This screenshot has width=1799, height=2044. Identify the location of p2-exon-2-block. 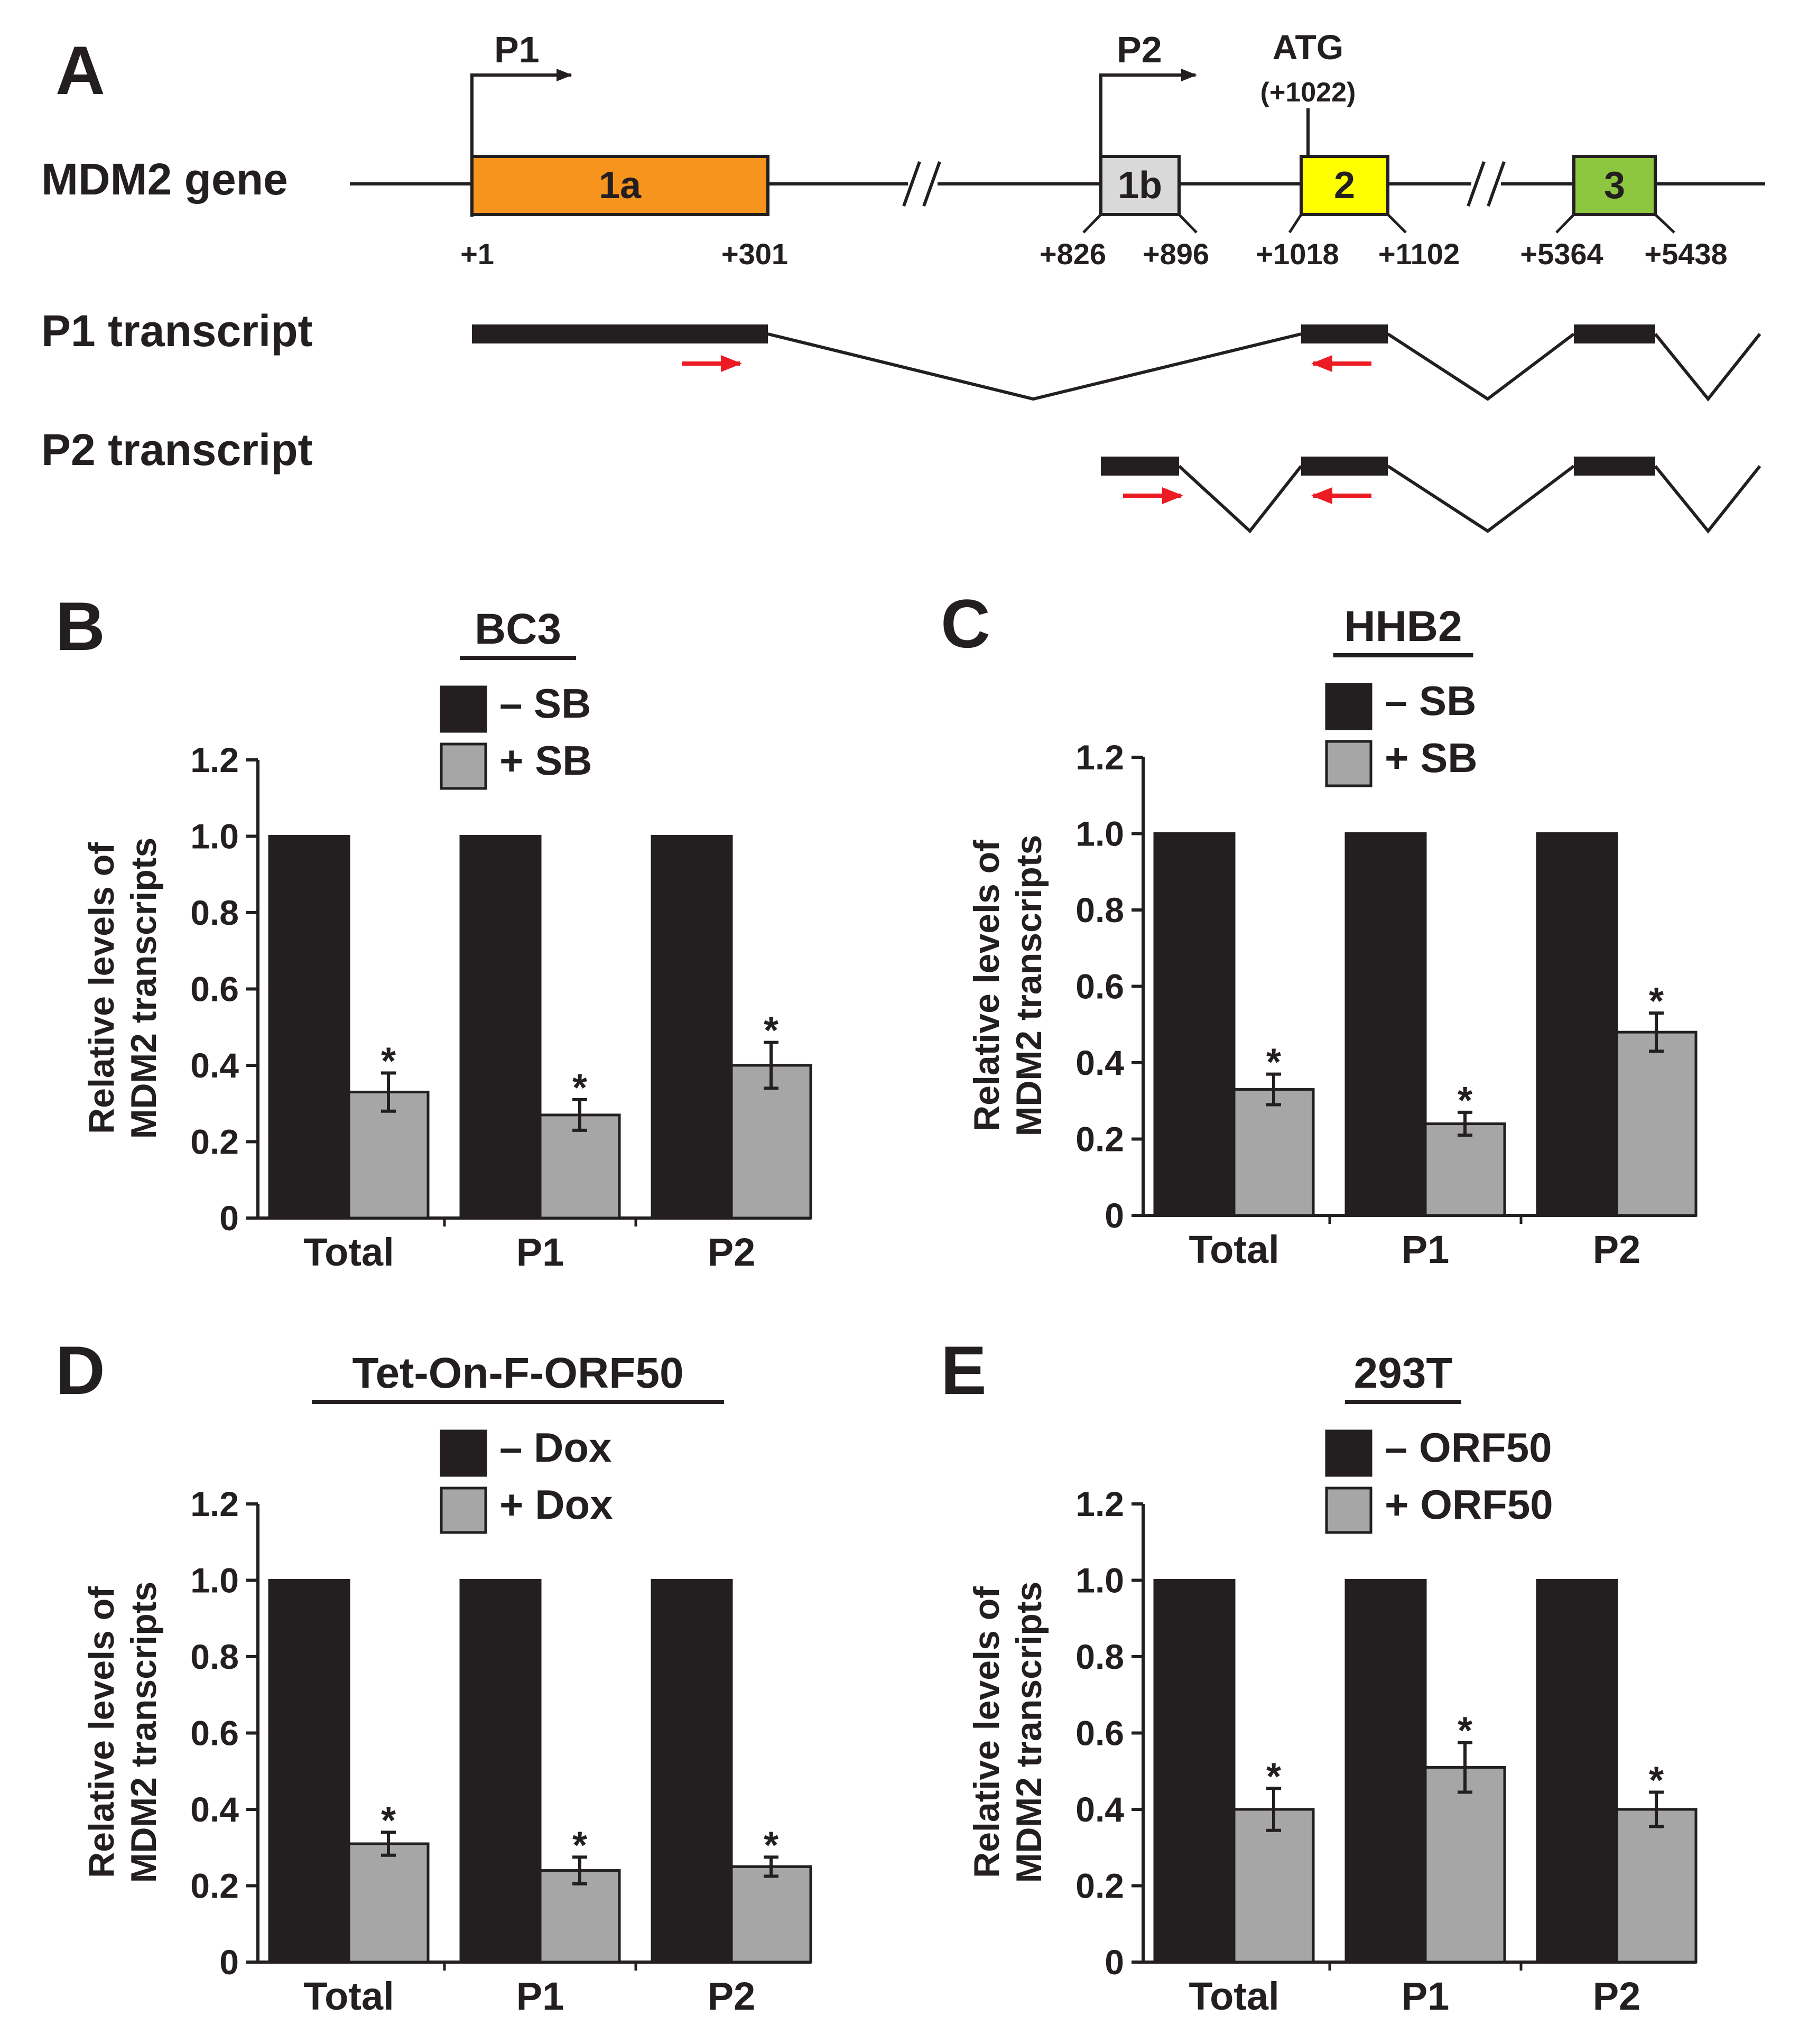
(1344, 467).